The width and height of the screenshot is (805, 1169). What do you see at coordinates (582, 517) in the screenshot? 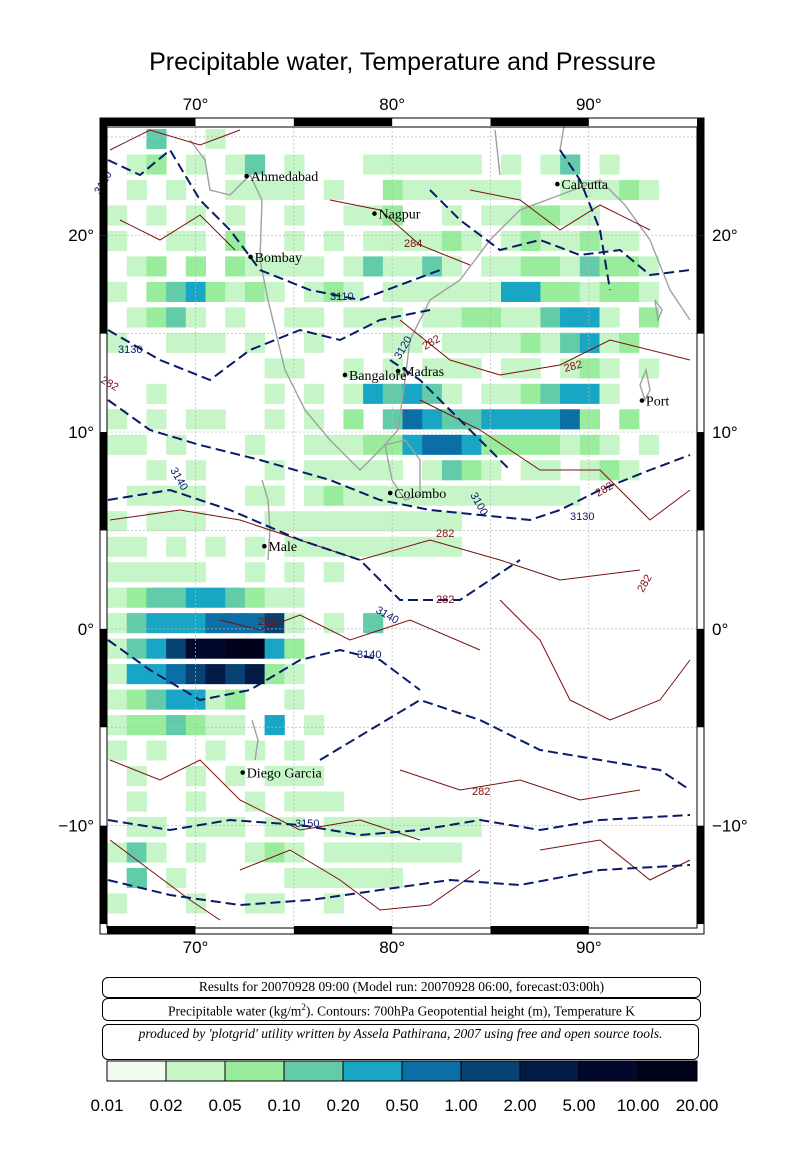
I see `height-contour-label: 3130` at bounding box center [582, 517].